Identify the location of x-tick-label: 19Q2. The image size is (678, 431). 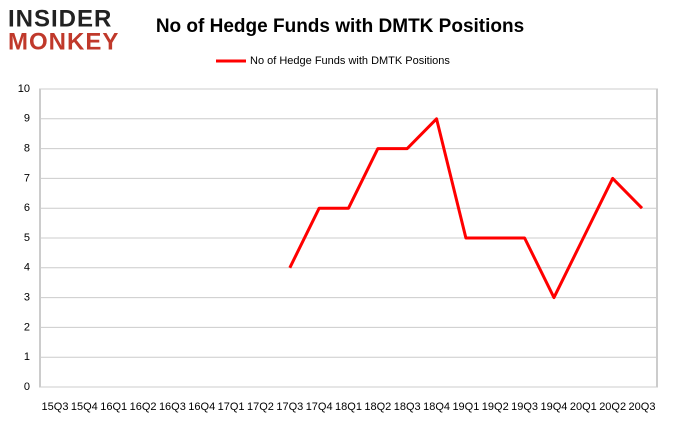
(495, 407).